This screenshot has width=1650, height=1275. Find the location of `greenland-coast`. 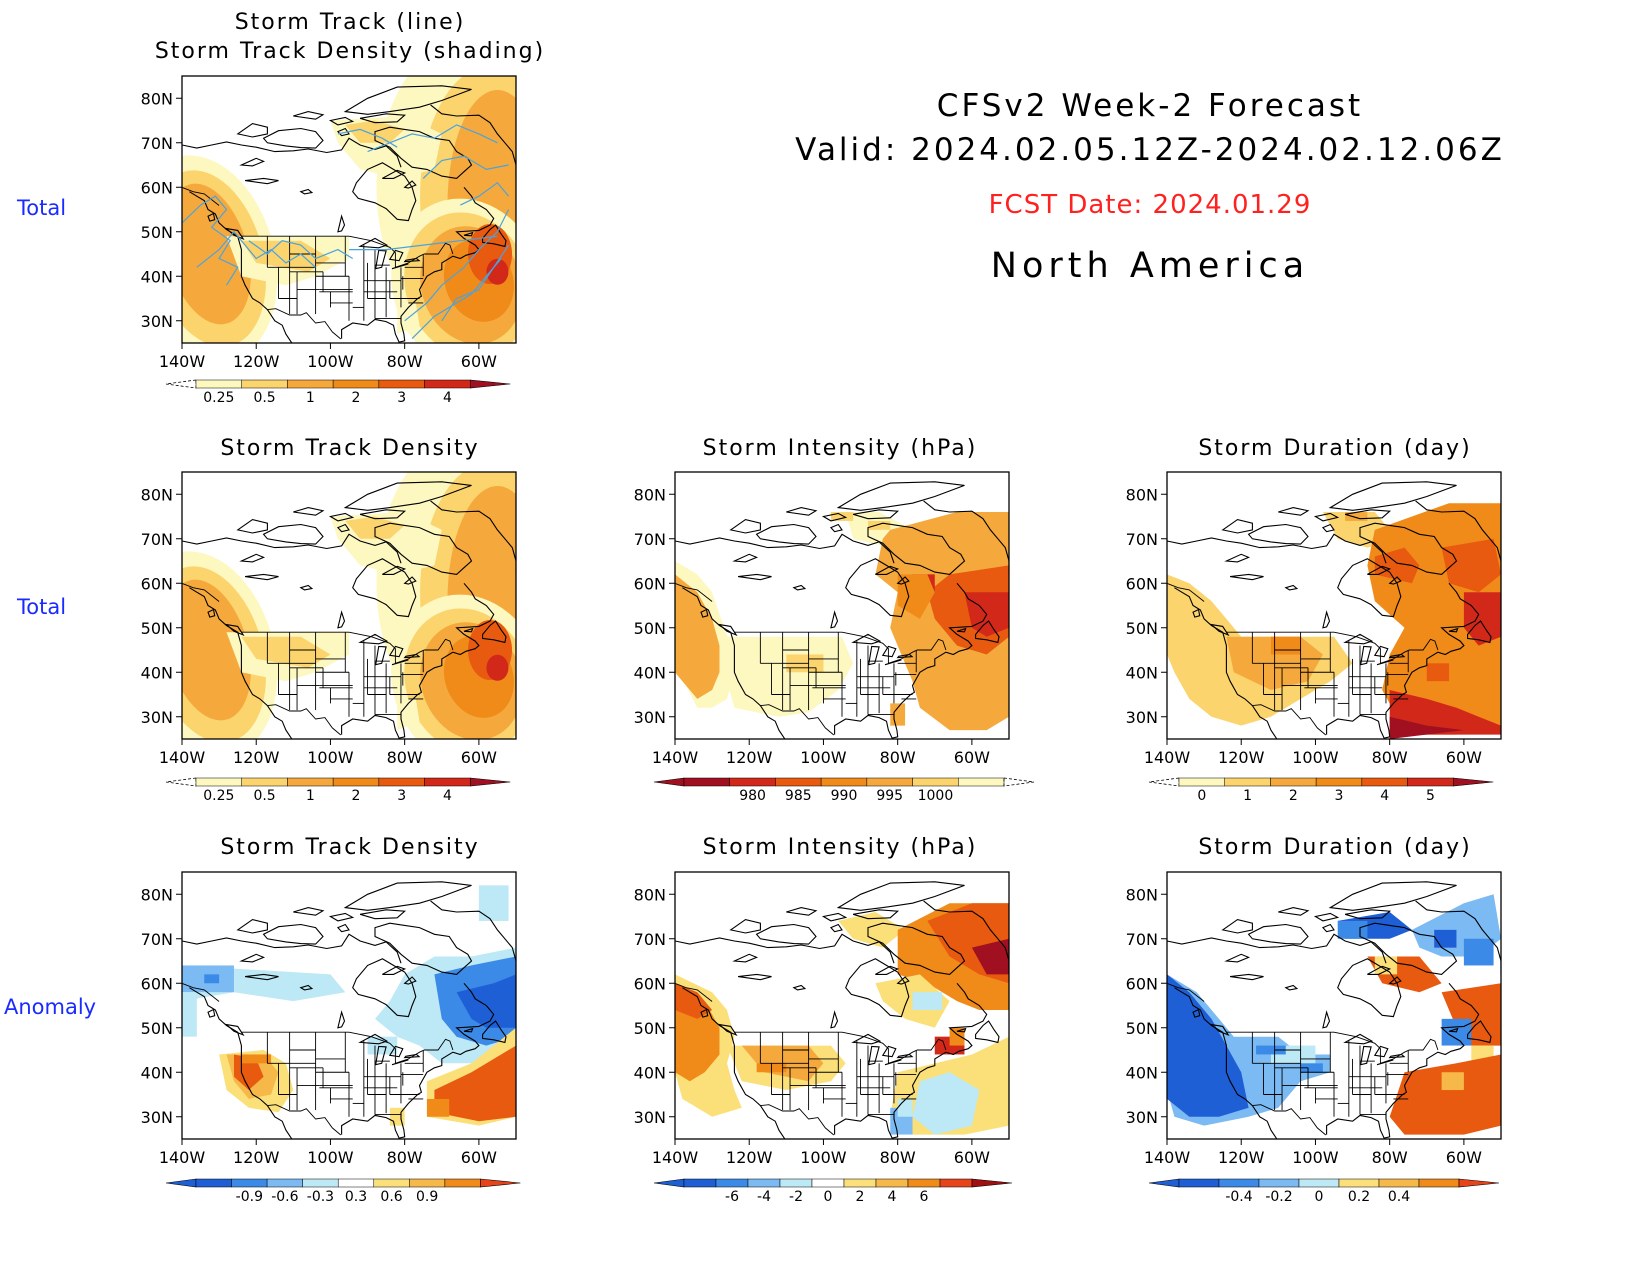

greenland-coast is located at coordinates (473, 937).